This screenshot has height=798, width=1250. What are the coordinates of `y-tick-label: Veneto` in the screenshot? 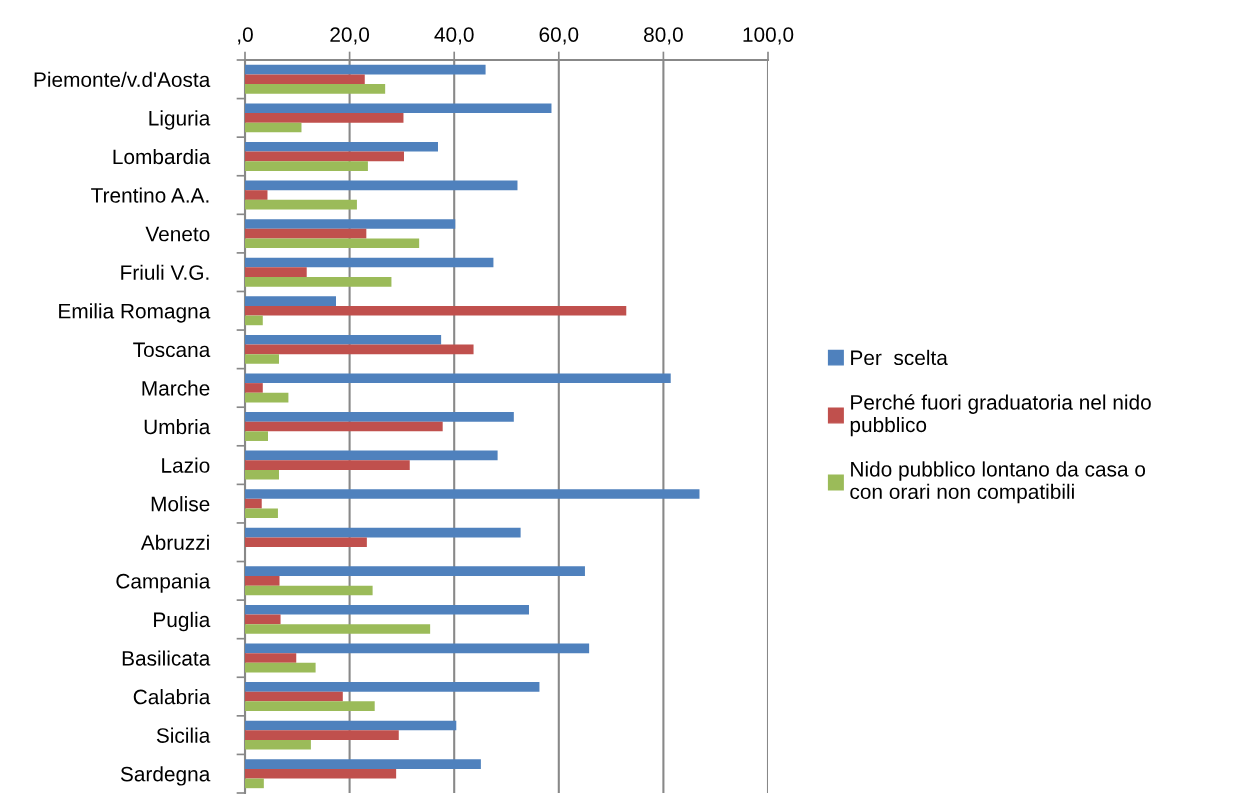 It's located at (177, 234).